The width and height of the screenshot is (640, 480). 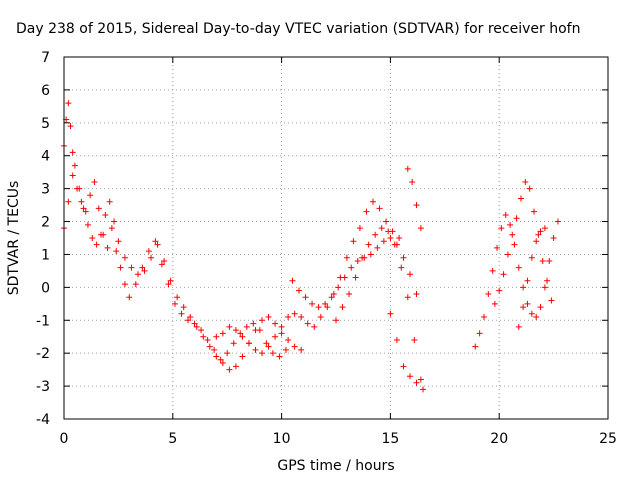 I want to click on series-track-c, so click(x=308, y=277).